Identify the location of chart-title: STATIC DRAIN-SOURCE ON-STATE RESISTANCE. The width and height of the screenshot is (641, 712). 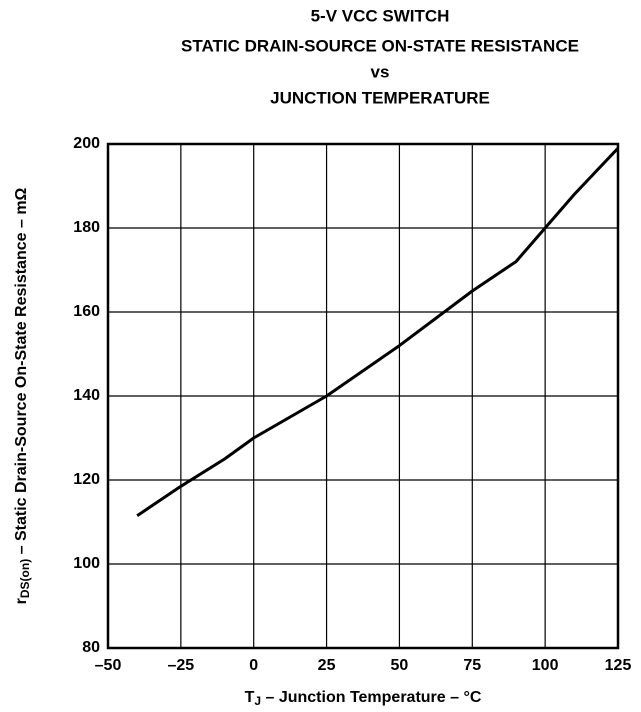
(380, 45).